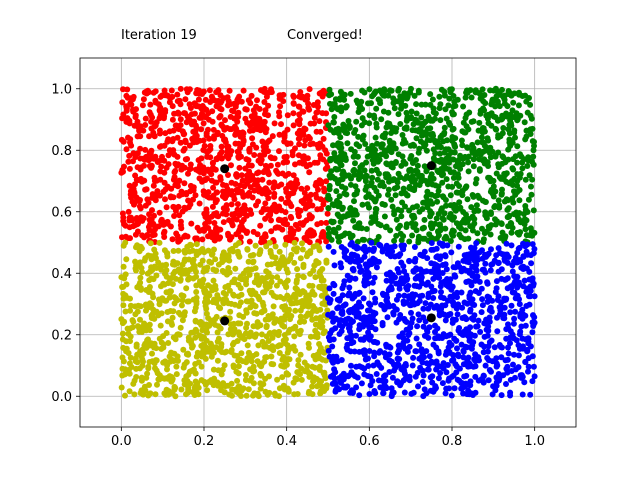 The width and height of the screenshot is (640, 480). I want to click on status-label: Converged!, so click(325, 35).